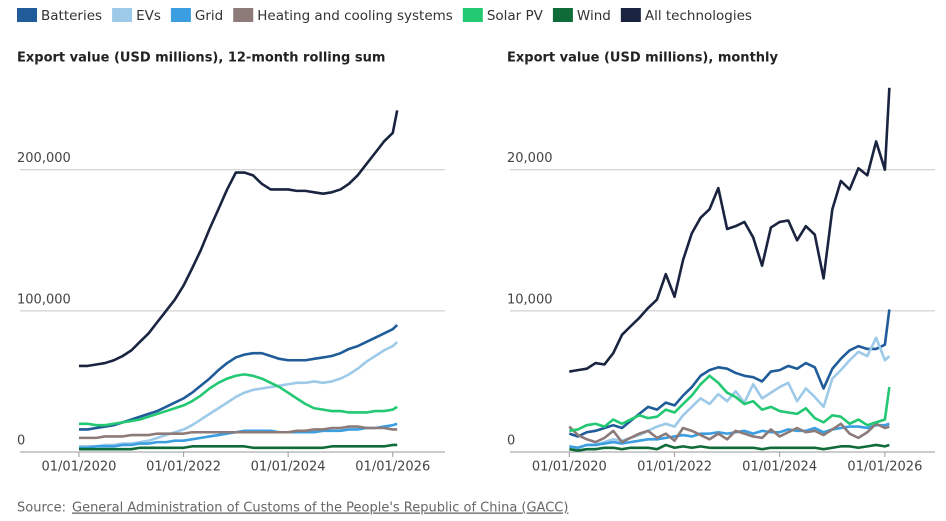  Describe the element at coordinates (594, 16) in the screenshot. I see `legend-label: Wind` at that location.